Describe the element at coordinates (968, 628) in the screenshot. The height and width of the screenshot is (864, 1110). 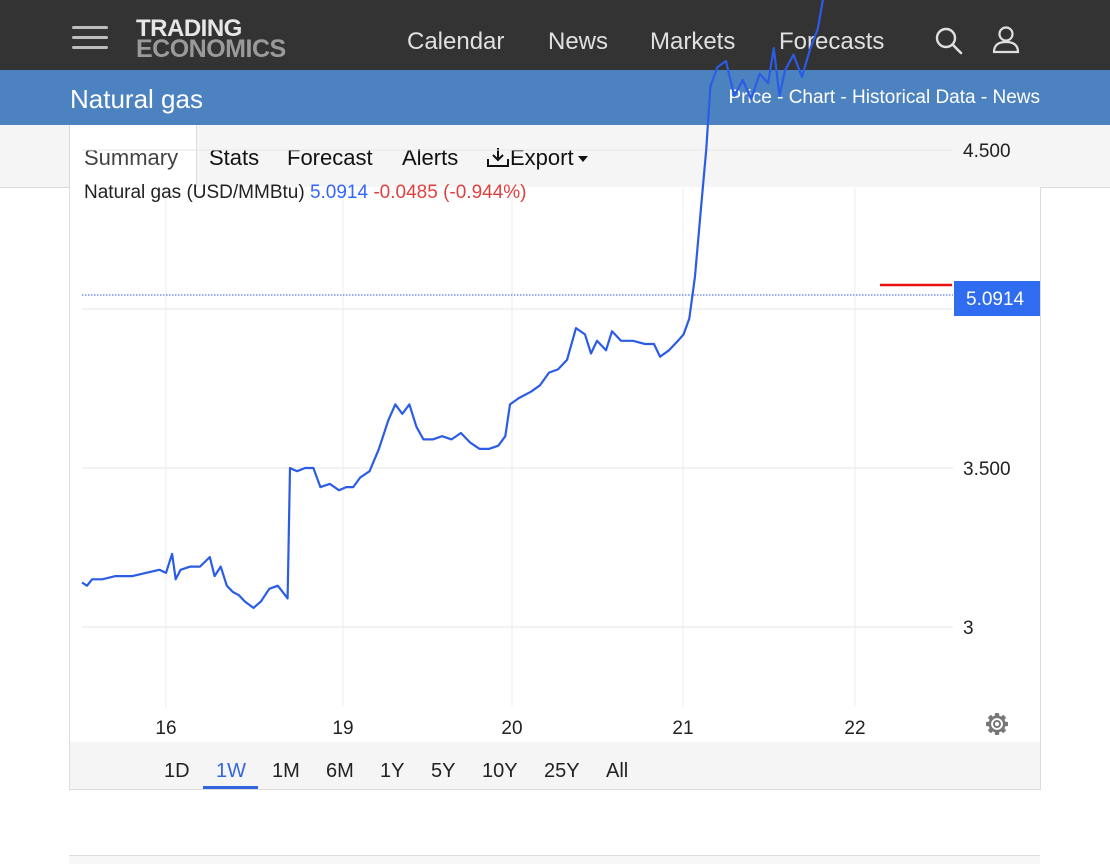
I see `y-tick-label: 3` at that location.